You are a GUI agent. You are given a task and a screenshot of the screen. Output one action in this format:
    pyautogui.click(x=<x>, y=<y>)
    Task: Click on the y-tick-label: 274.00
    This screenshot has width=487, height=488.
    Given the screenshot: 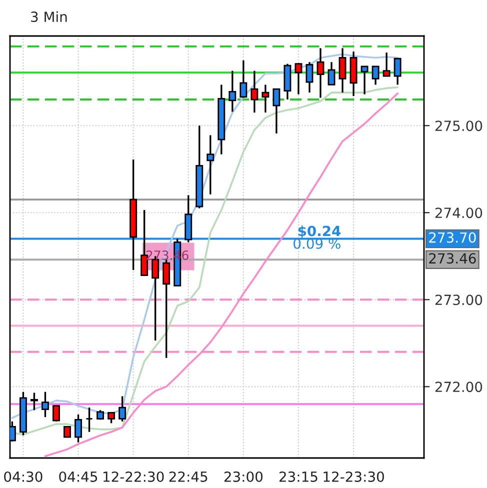 What is the action you would take?
    pyautogui.click(x=458, y=213)
    